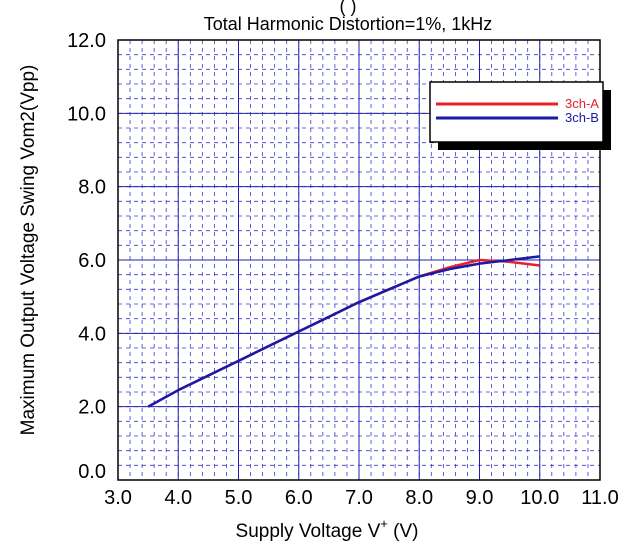 The height and width of the screenshot is (555, 640). I want to click on legend-label-3ch-a: 3ch-A, so click(582, 103).